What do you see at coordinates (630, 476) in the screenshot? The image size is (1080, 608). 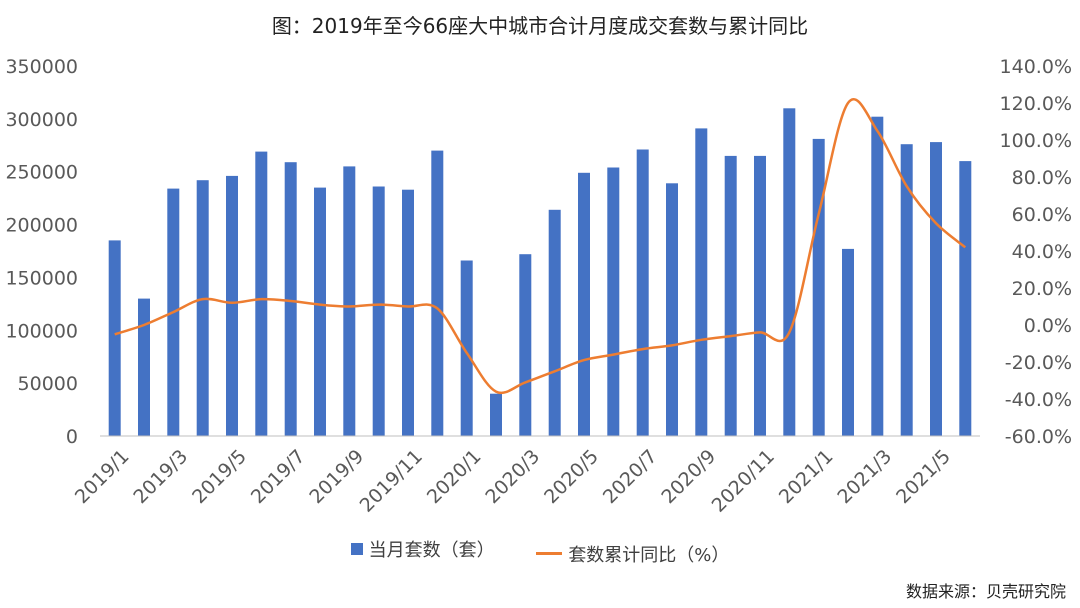 I see `x-tick-label: 2020/7` at bounding box center [630, 476].